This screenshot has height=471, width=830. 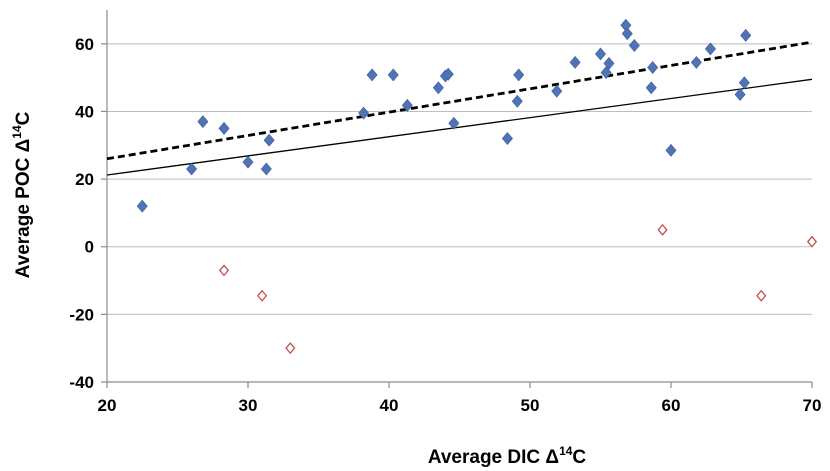 What do you see at coordinates (530, 405) in the screenshot?
I see `x-tick-label: 50` at bounding box center [530, 405].